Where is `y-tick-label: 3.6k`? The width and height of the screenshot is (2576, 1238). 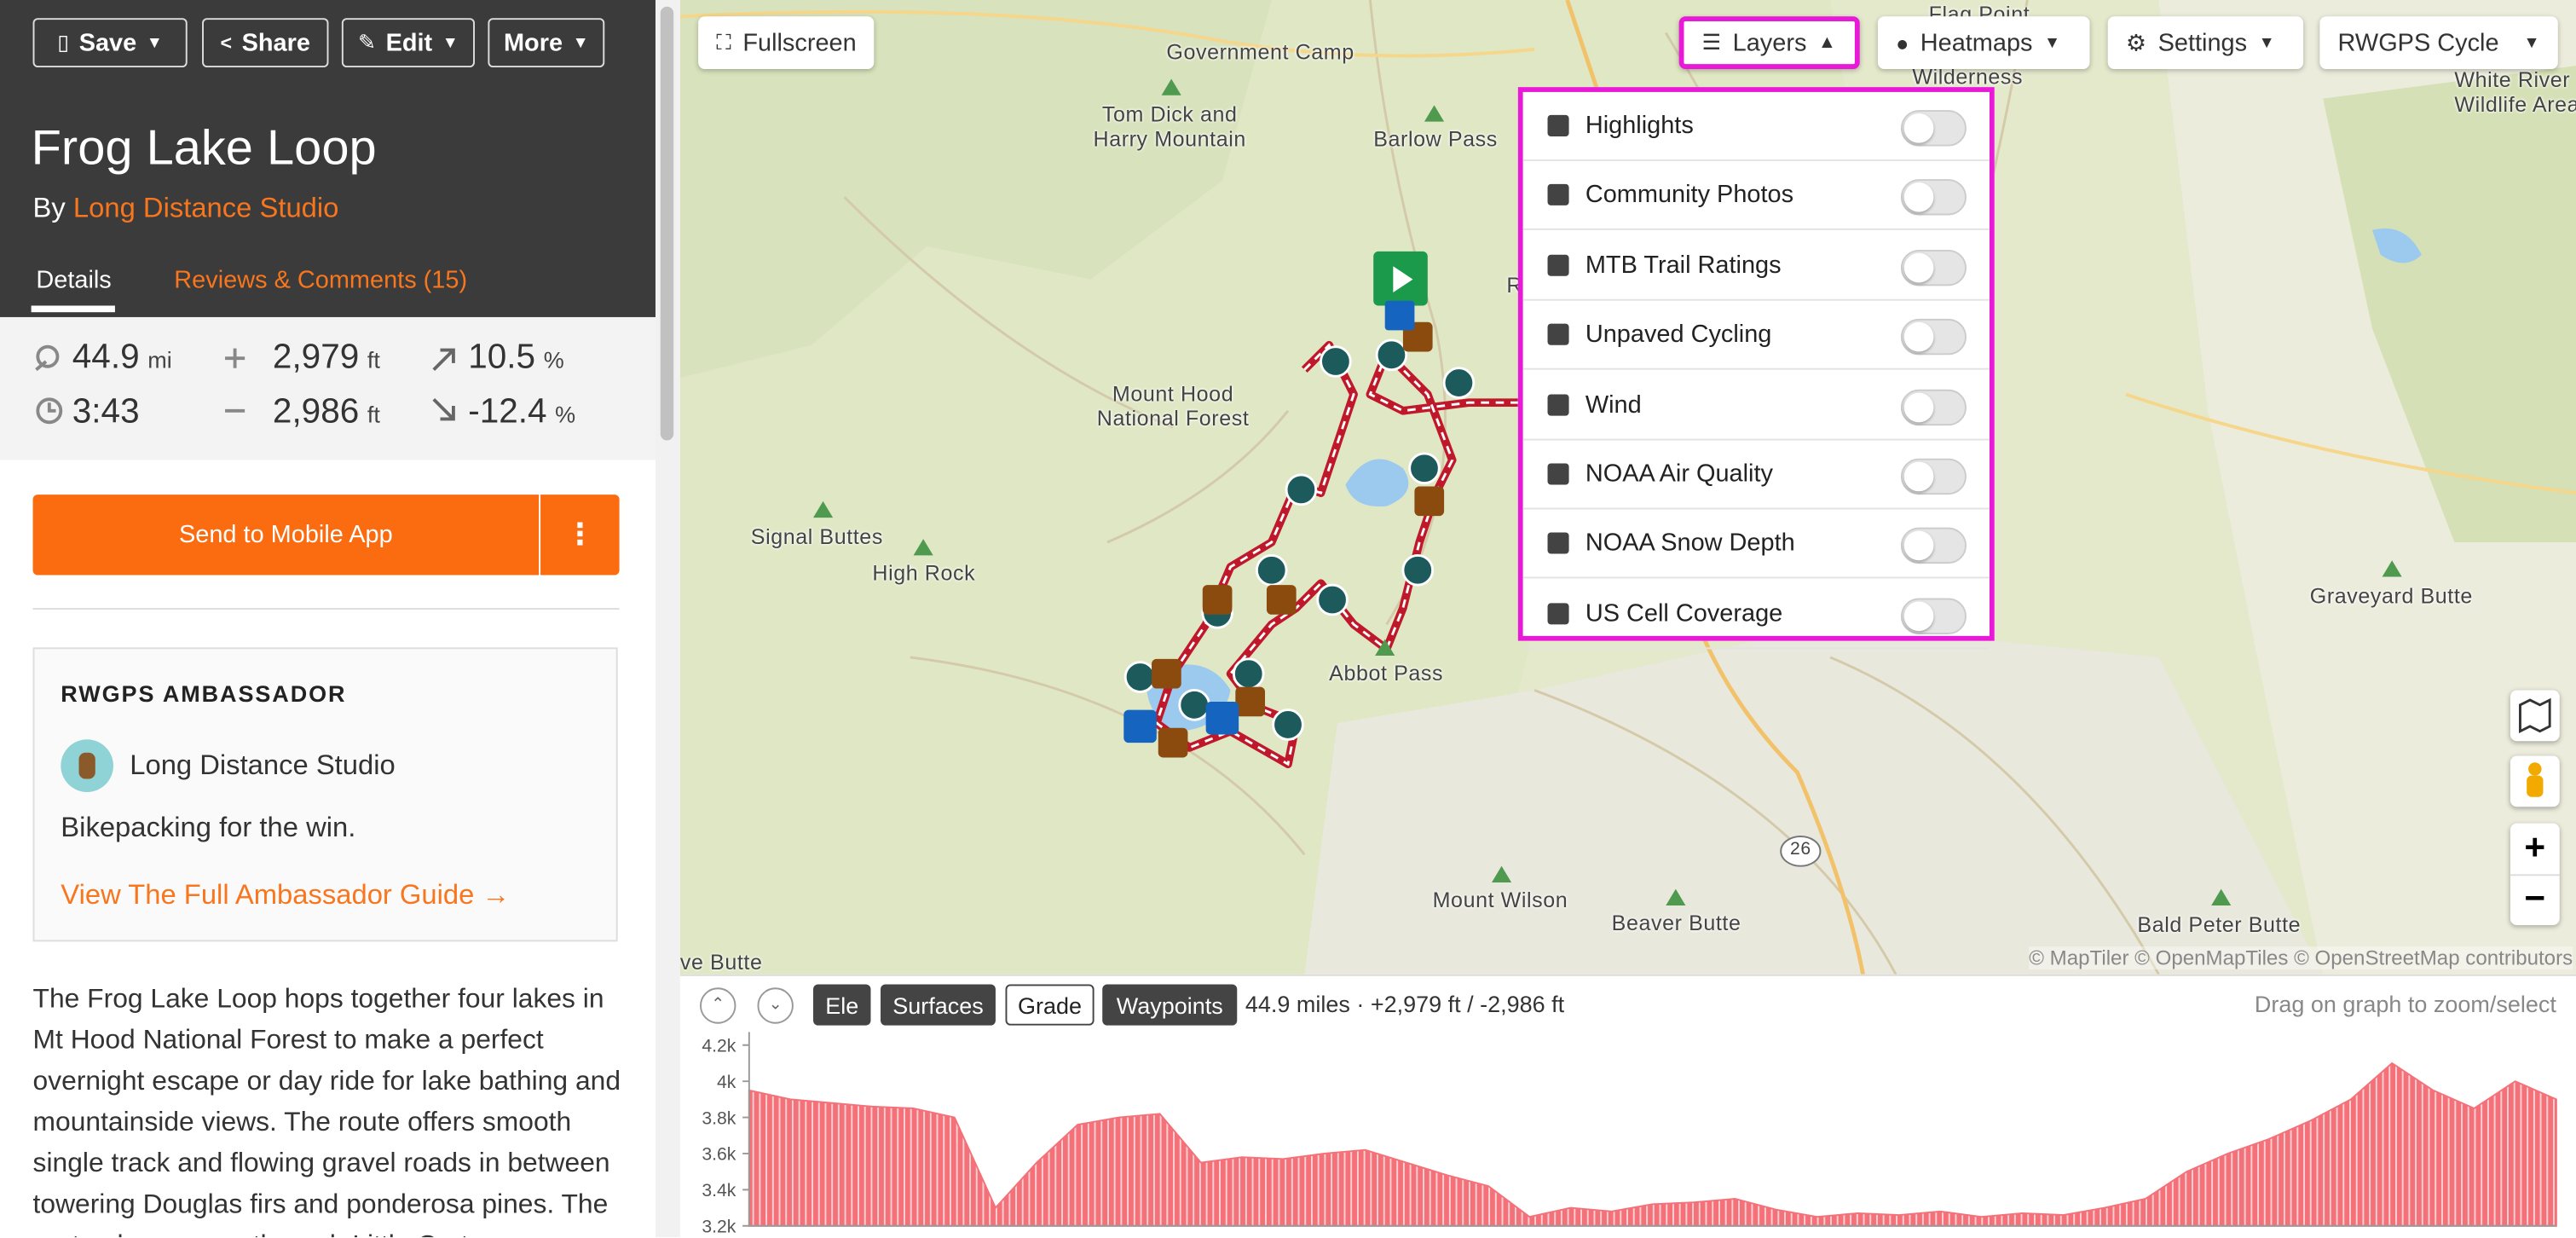 y-tick-label: 3.6k is located at coordinates (719, 1155).